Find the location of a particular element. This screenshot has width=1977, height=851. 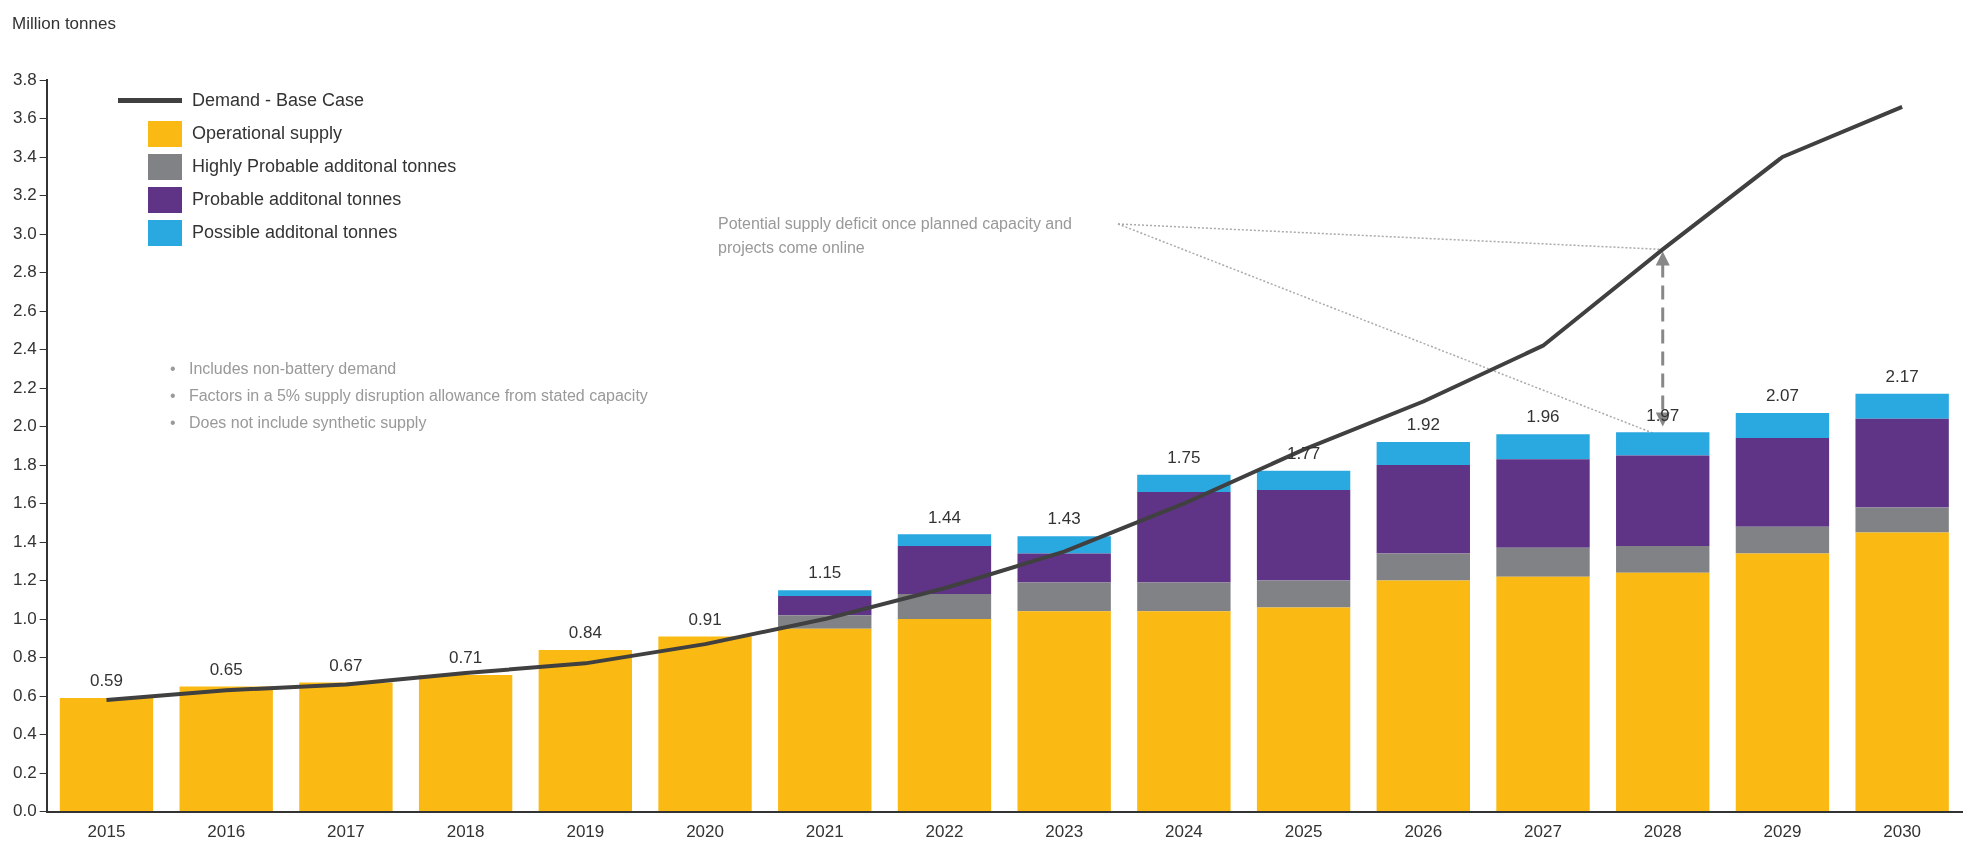

x-tick-label: 2020 is located at coordinates (705, 832).